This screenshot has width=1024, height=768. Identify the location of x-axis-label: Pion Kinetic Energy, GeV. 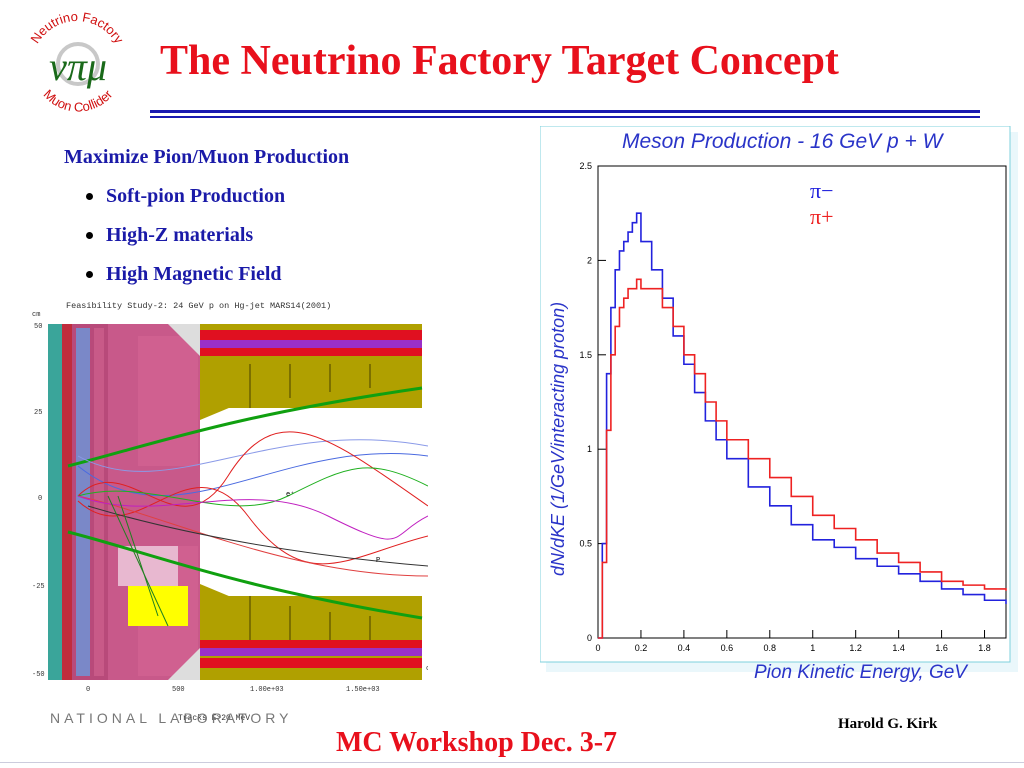
(861, 672).